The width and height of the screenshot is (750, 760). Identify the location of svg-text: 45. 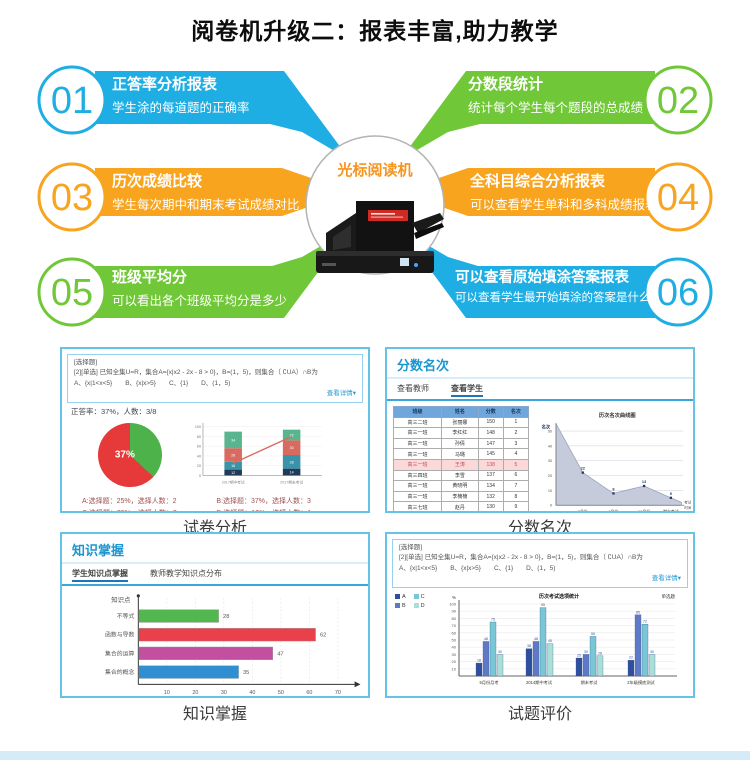
(550, 641).